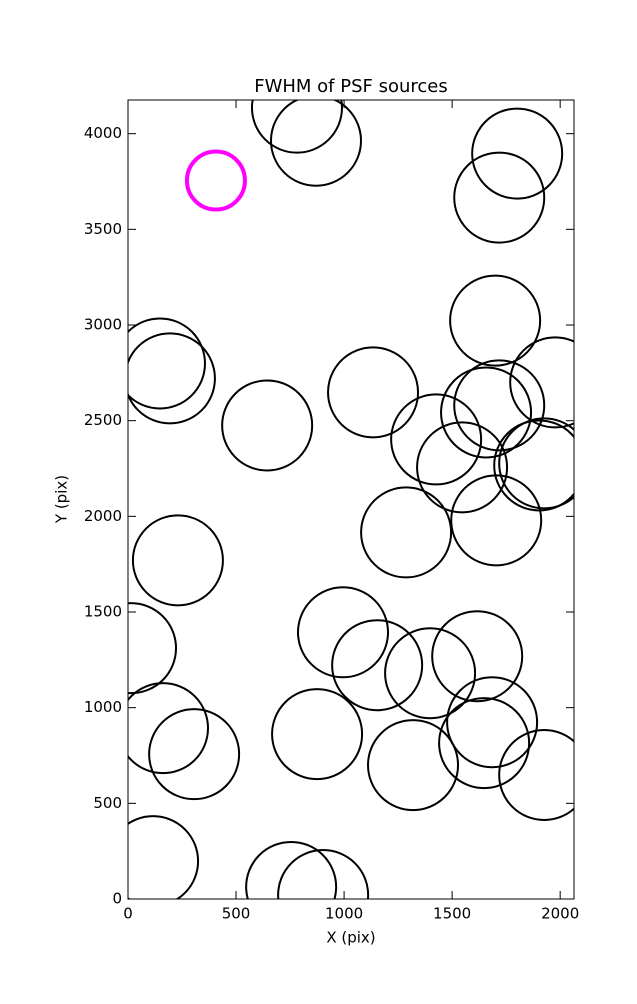  I want to click on chart-title: FWHM of PSF sources, so click(351, 86).